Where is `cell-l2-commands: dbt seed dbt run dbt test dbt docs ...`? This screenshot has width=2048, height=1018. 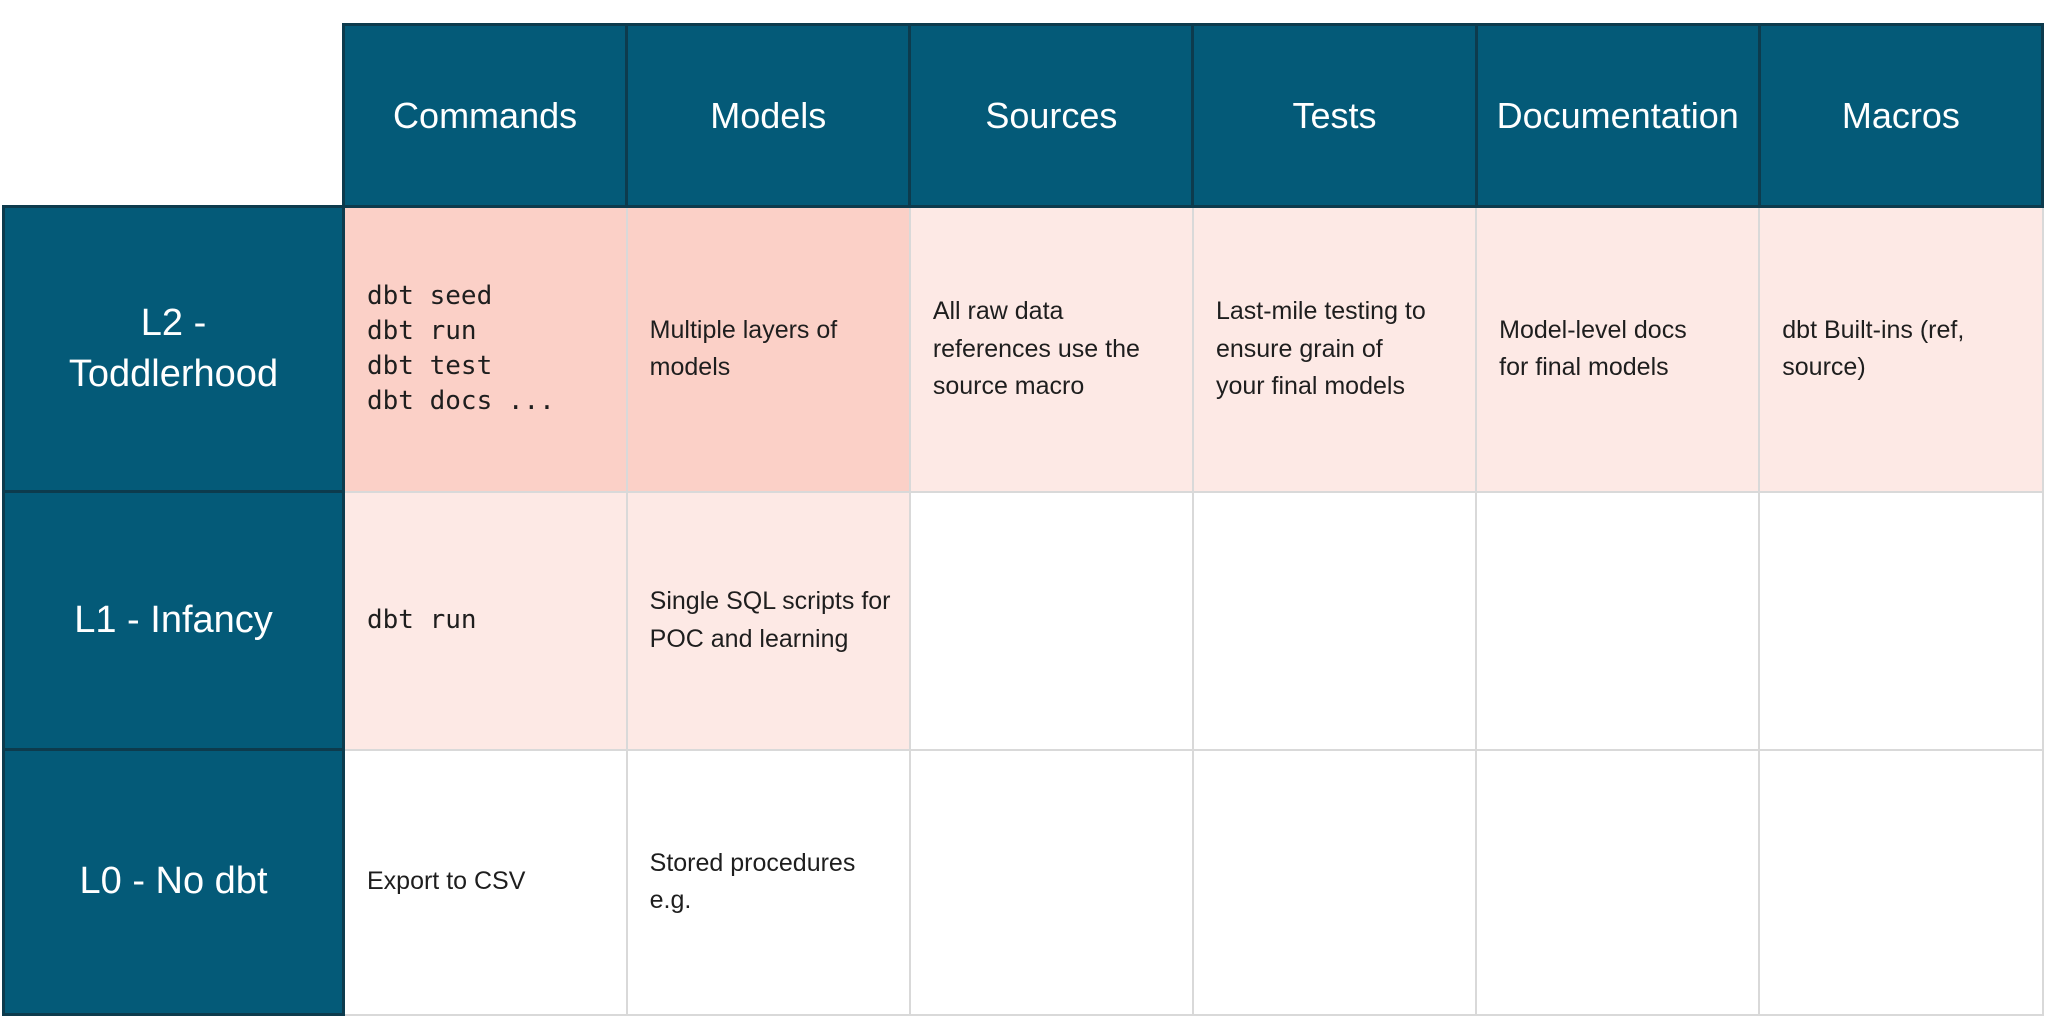 cell-l2-commands: dbt seed dbt run dbt test dbt docs ... is located at coordinates (485, 349).